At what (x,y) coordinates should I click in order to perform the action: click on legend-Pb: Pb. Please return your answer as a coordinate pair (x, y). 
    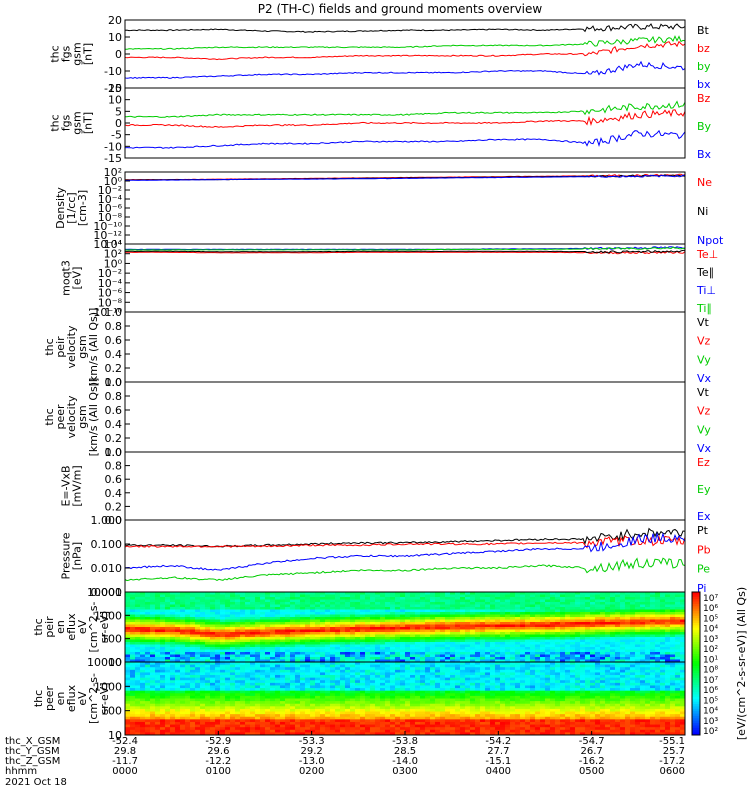
    Looking at the image, I should click on (704, 549).